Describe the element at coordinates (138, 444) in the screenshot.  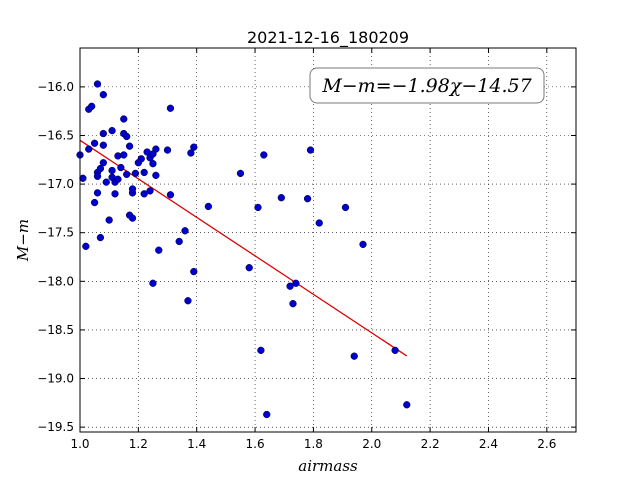
I see `x-tick-label: 1.2` at that location.